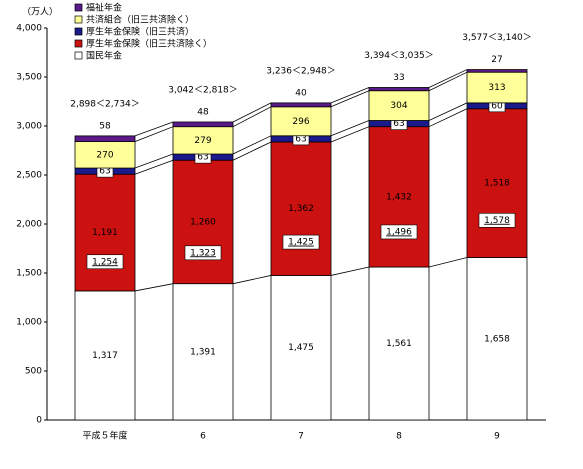  Describe the element at coordinates (39, 421) in the screenshot. I see `y-tick-label: 0` at that location.